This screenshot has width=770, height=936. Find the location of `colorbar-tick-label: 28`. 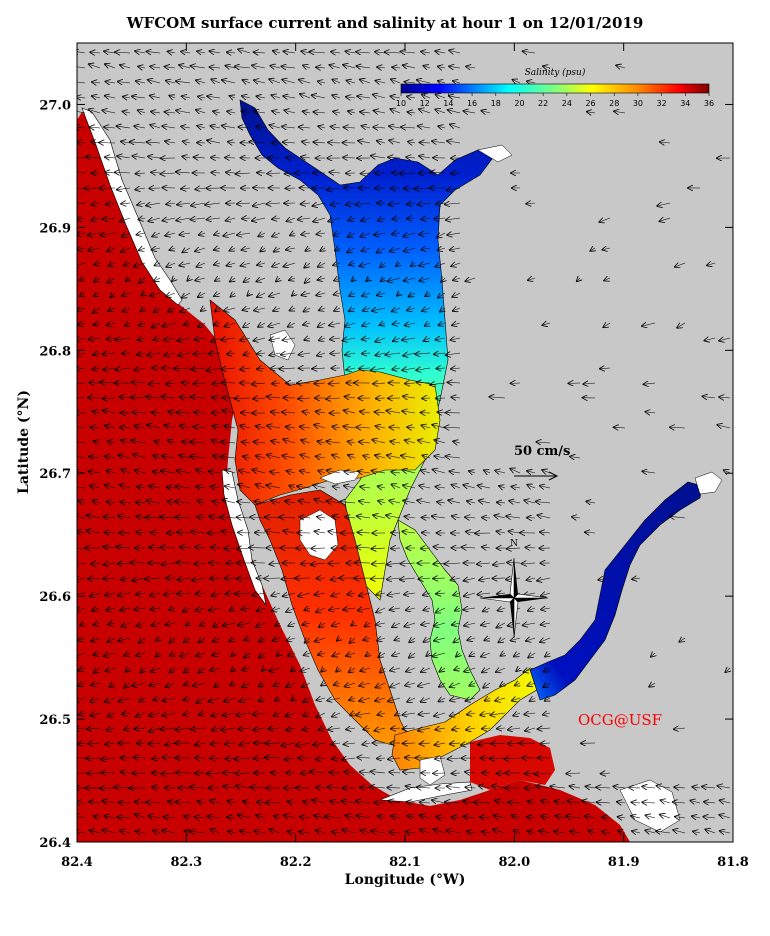

colorbar-tick-label: 28 is located at coordinates (614, 103).